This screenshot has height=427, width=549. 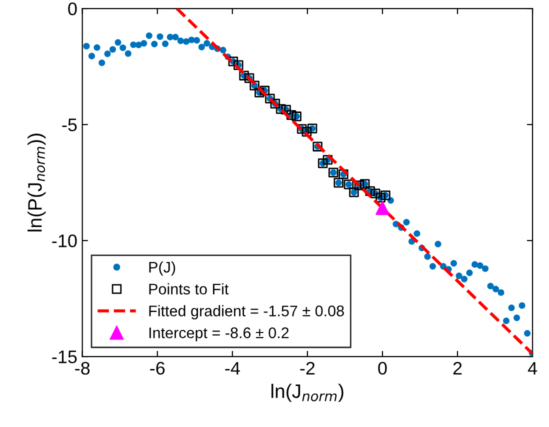 I want to click on legend-label: Points to Fit, so click(x=189, y=288).